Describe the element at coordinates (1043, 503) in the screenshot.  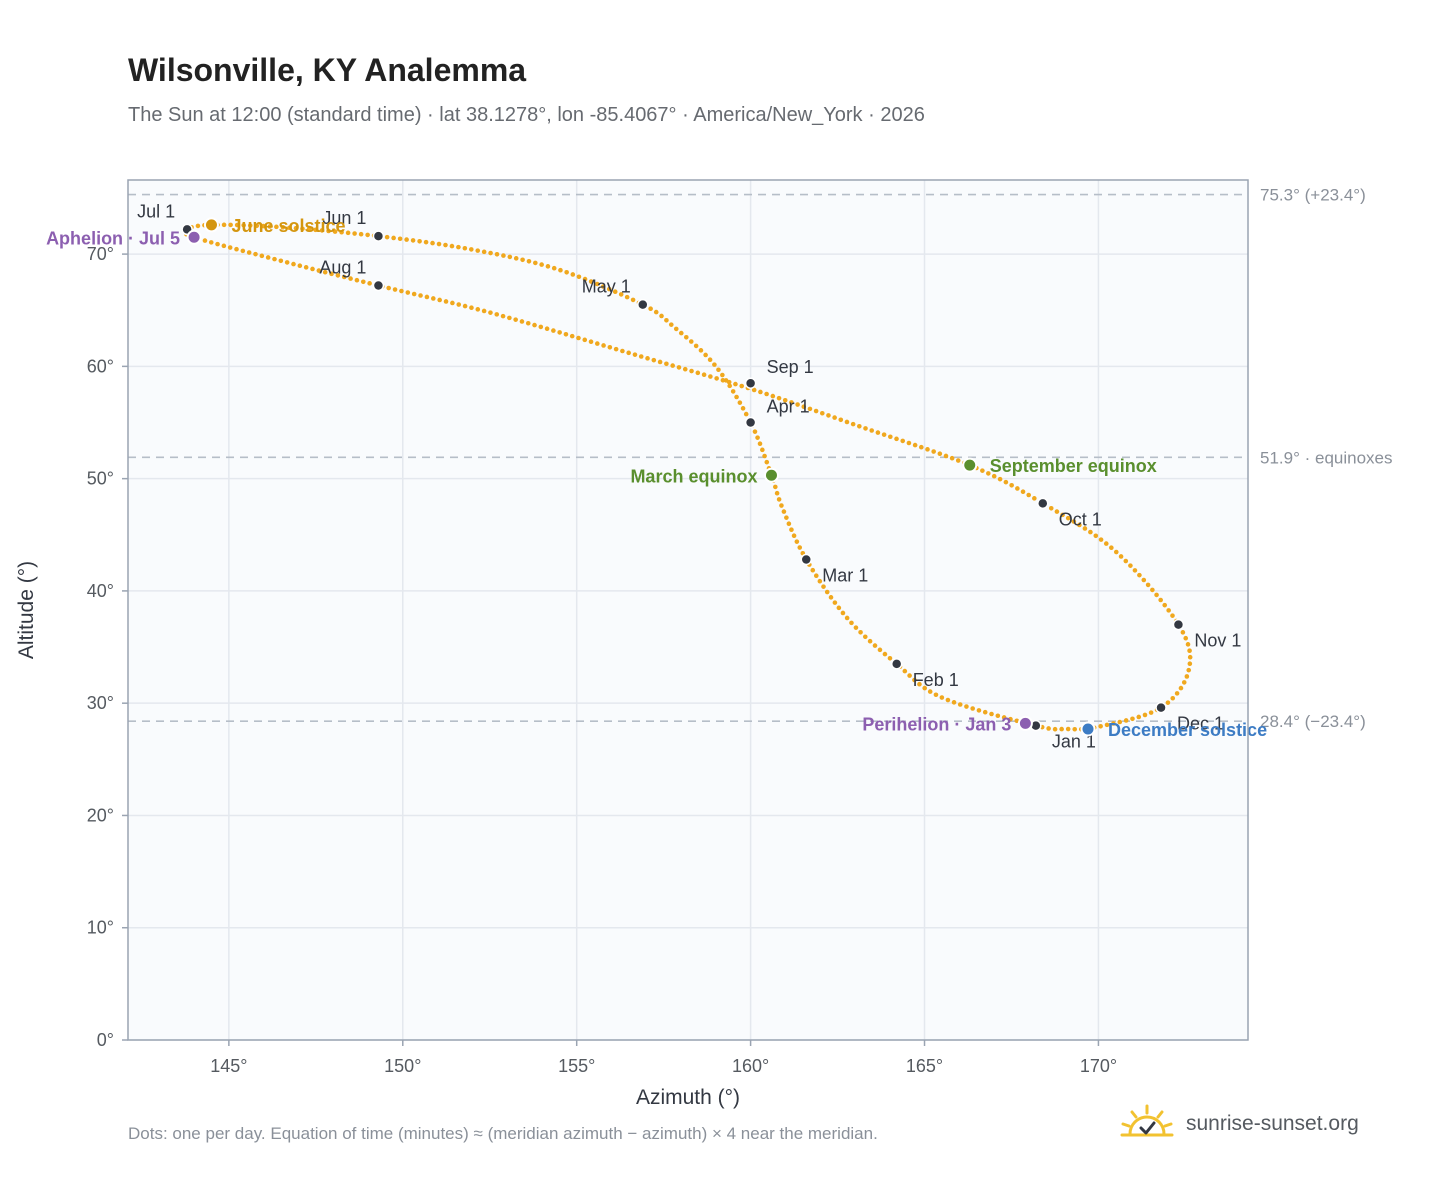
I see `month-marker` at that location.